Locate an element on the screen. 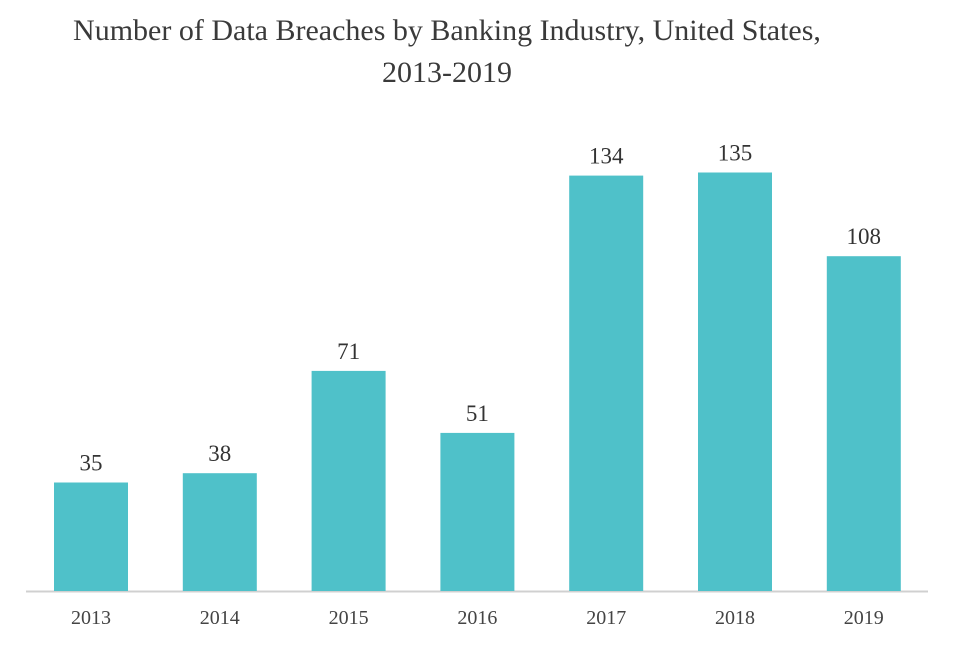  bar-2014 is located at coordinates (219, 532).